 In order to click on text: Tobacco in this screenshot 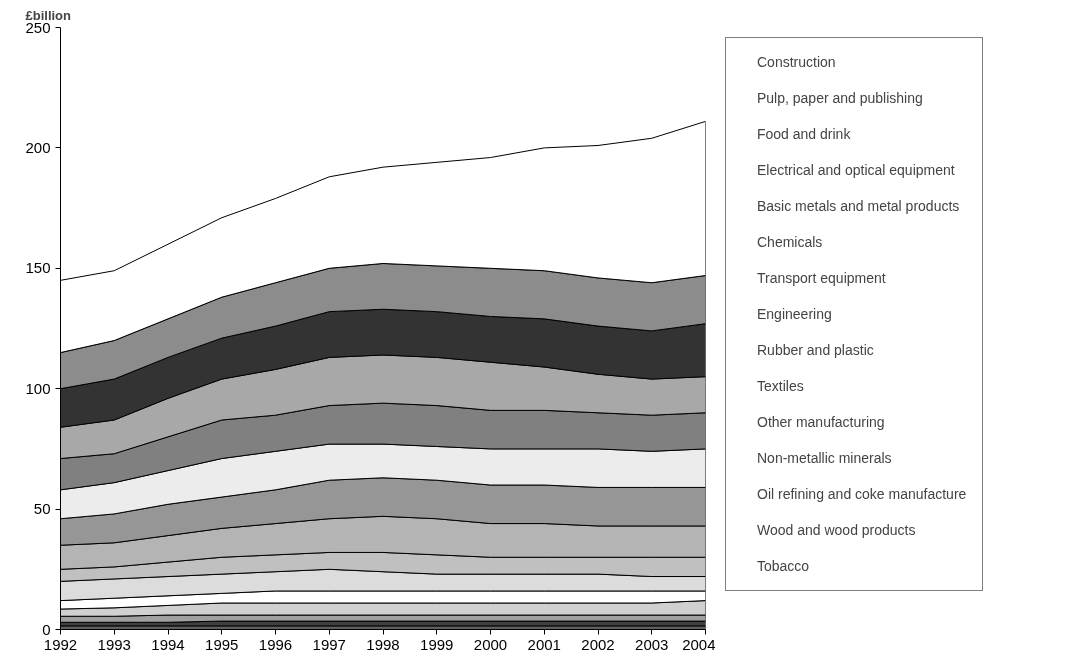, I will do `click(783, 566)`.